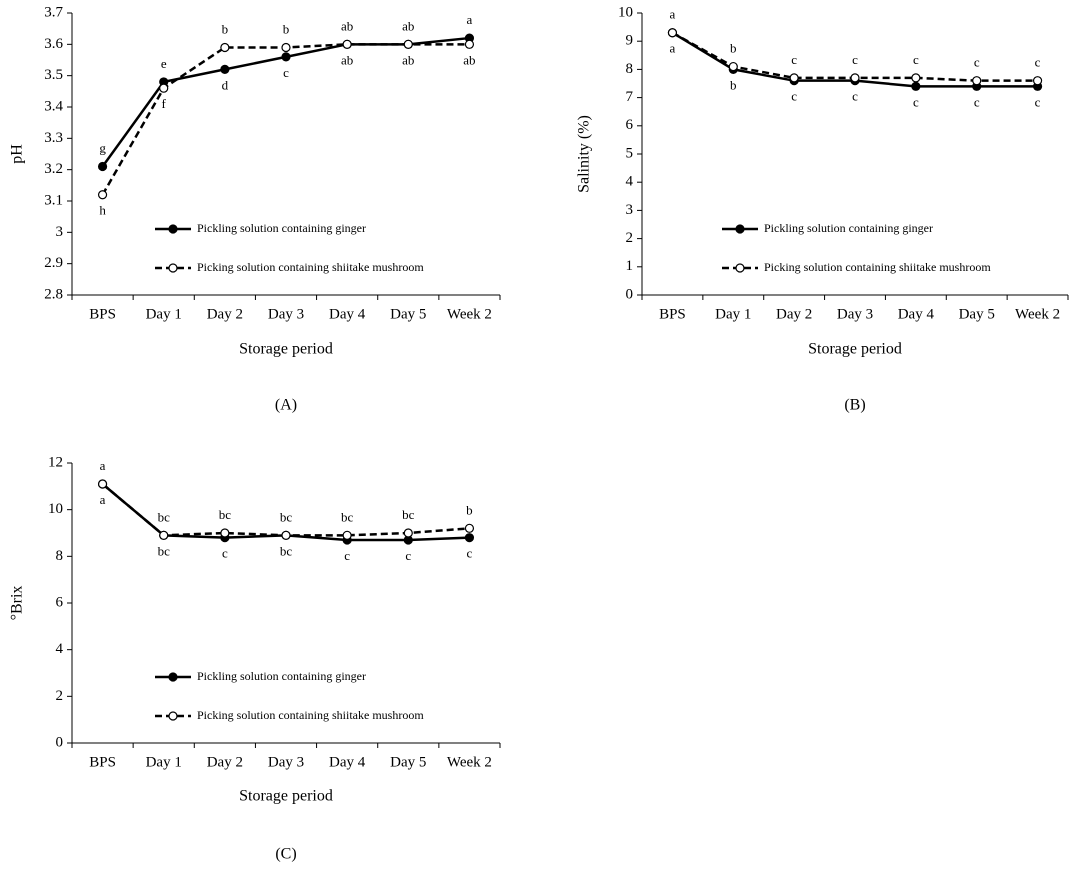 The width and height of the screenshot is (1075, 874). What do you see at coordinates (102, 762) in the screenshot?
I see `x-tick-label: BPS` at bounding box center [102, 762].